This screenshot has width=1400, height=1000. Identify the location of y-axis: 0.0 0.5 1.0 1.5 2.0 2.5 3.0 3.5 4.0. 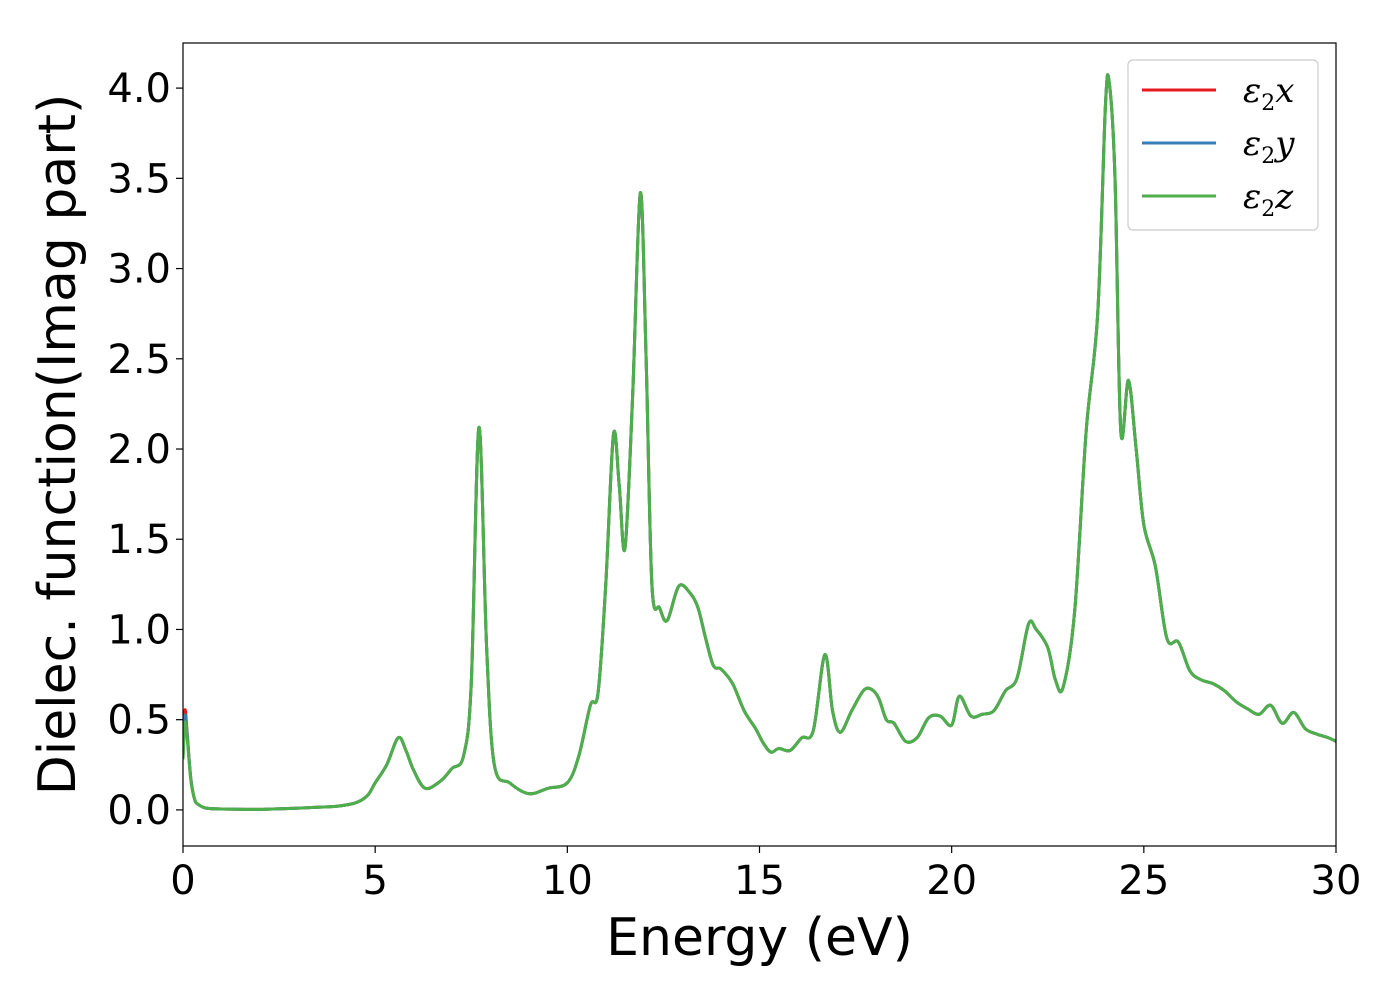
(145, 450).